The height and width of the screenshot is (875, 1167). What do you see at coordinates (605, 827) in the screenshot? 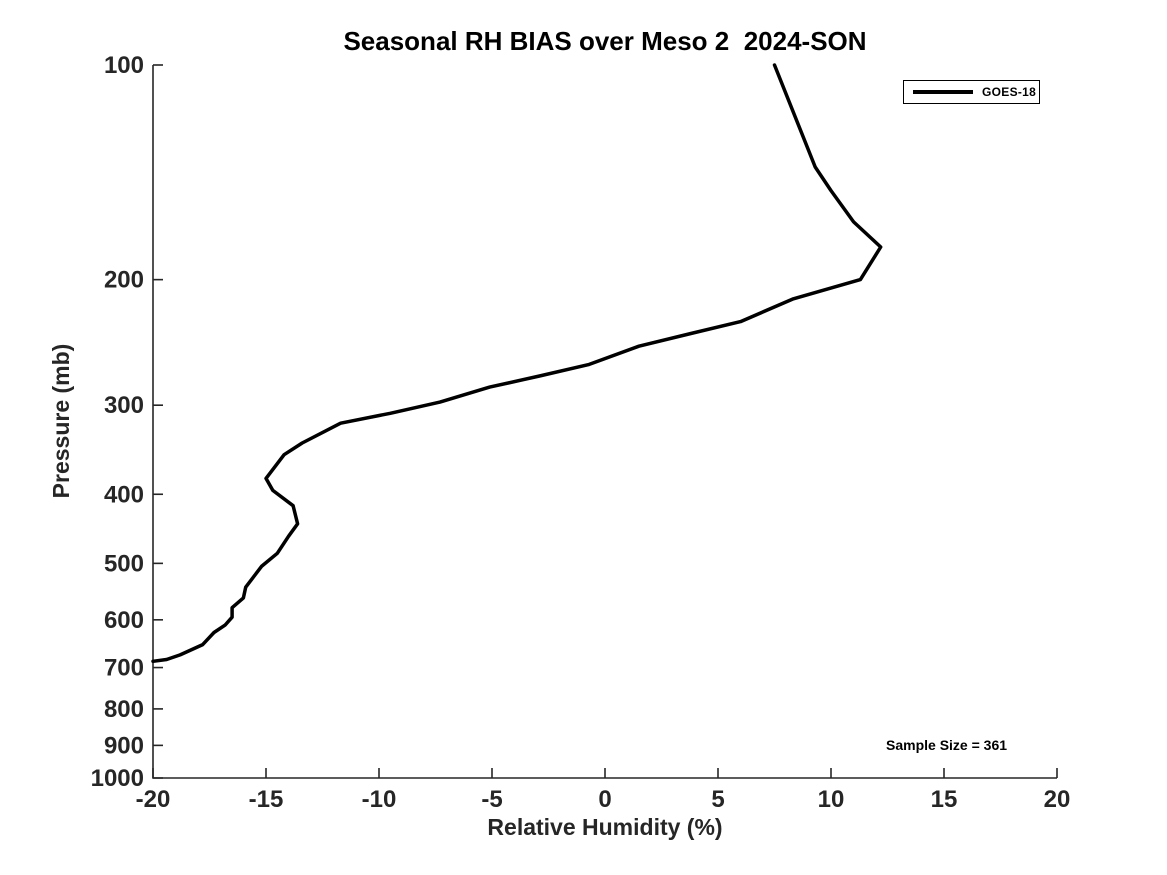
I see `x-axis-label: Relative Humidity (%)` at bounding box center [605, 827].